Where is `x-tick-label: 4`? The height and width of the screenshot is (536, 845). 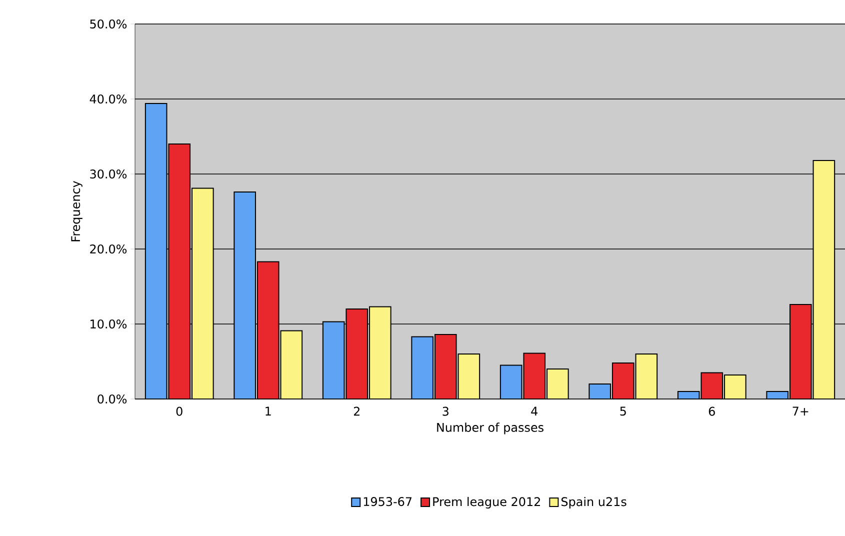 x-tick-label: 4 is located at coordinates (534, 411).